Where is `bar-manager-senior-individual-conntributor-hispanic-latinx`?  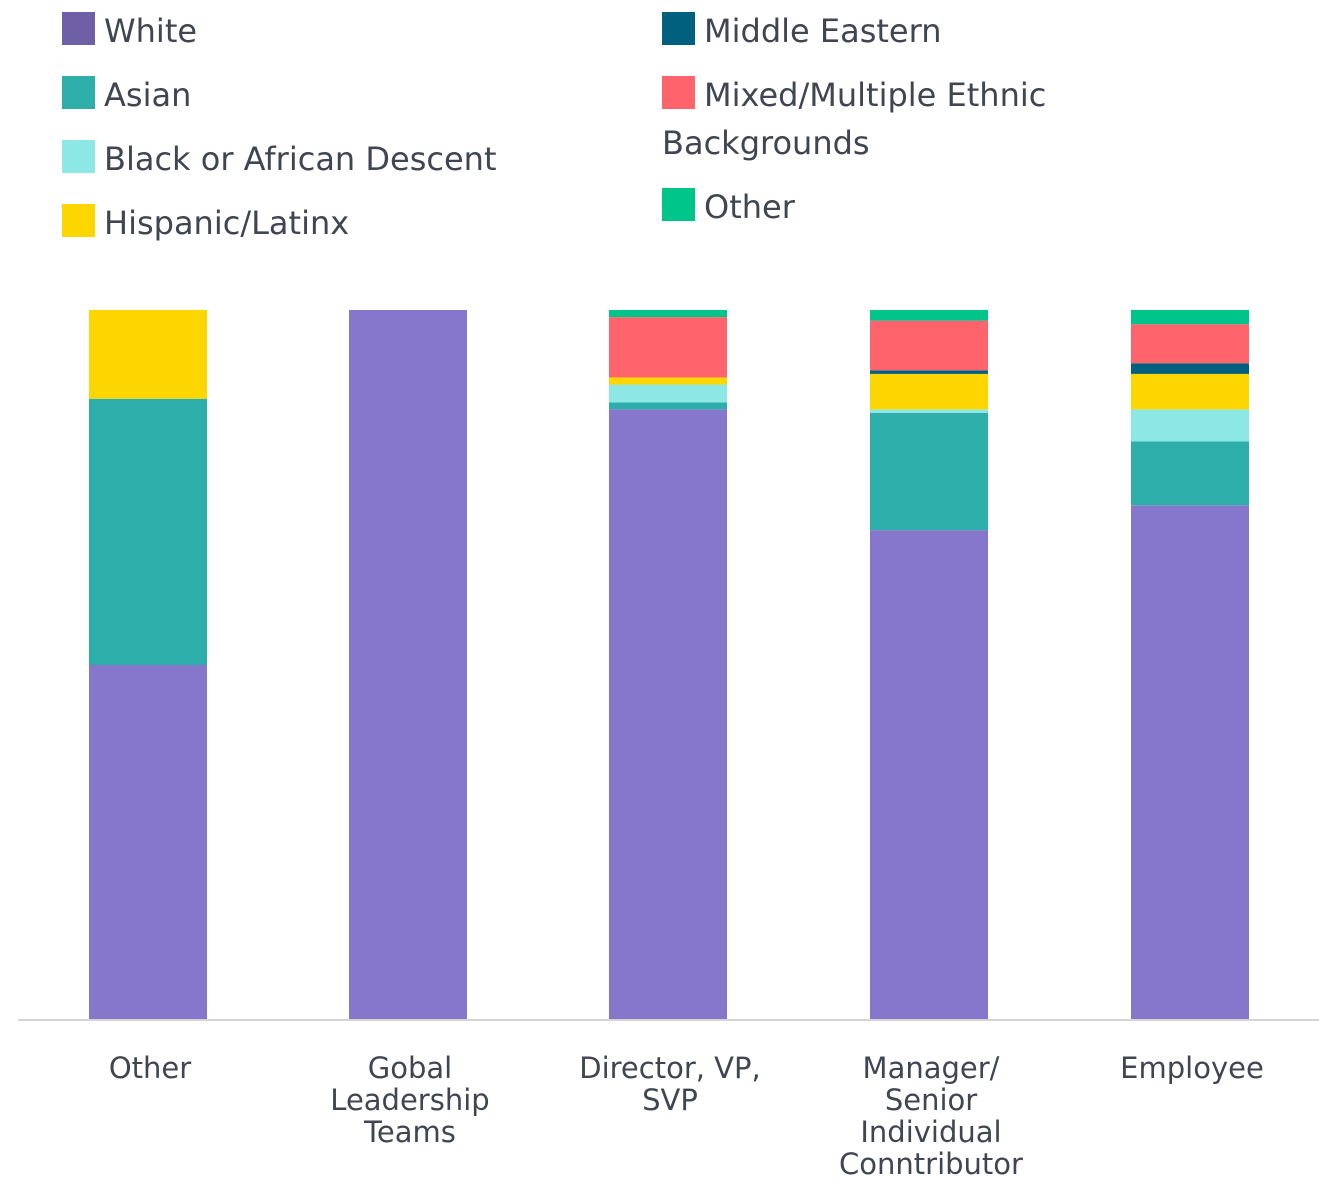
bar-manager-senior-individual-conntributor-hispanic-latinx is located at coordinates (929, 391).